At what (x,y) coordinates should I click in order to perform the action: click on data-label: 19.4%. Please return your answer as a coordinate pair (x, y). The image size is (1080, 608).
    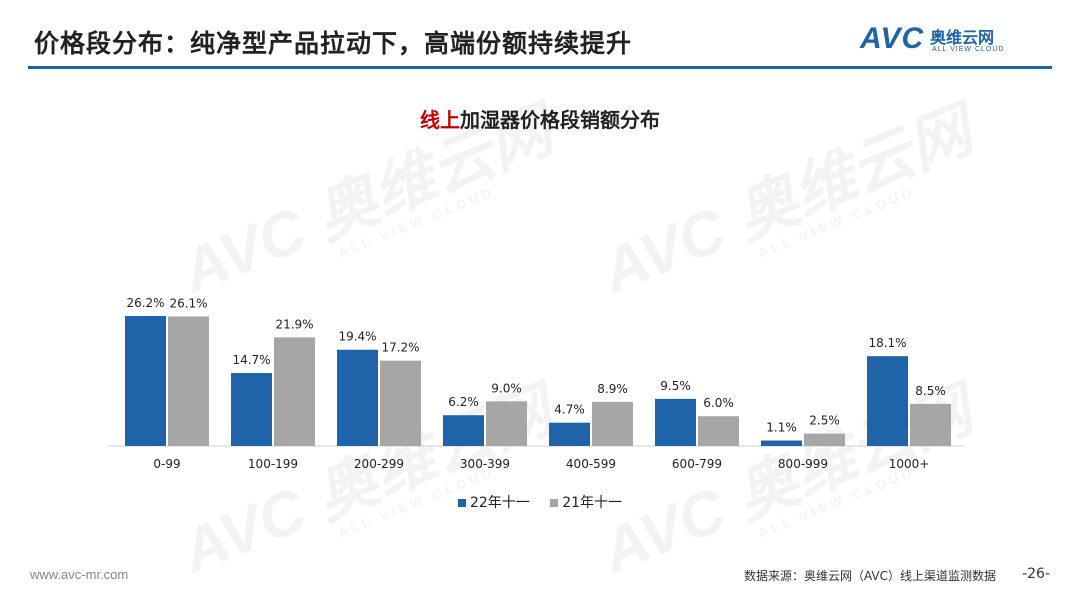
    Looking at the image, I should click on (357, 337).